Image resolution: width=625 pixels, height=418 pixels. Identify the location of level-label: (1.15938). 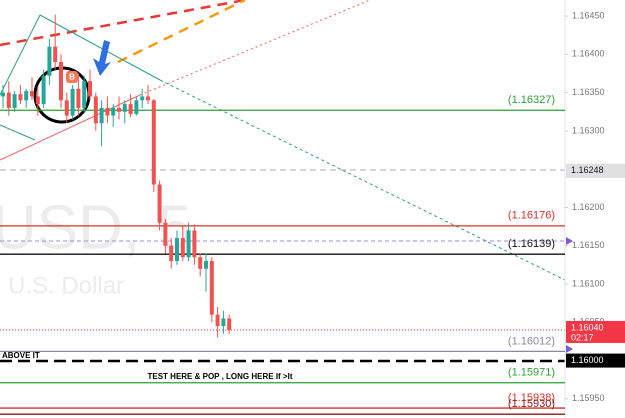
(531, 398).